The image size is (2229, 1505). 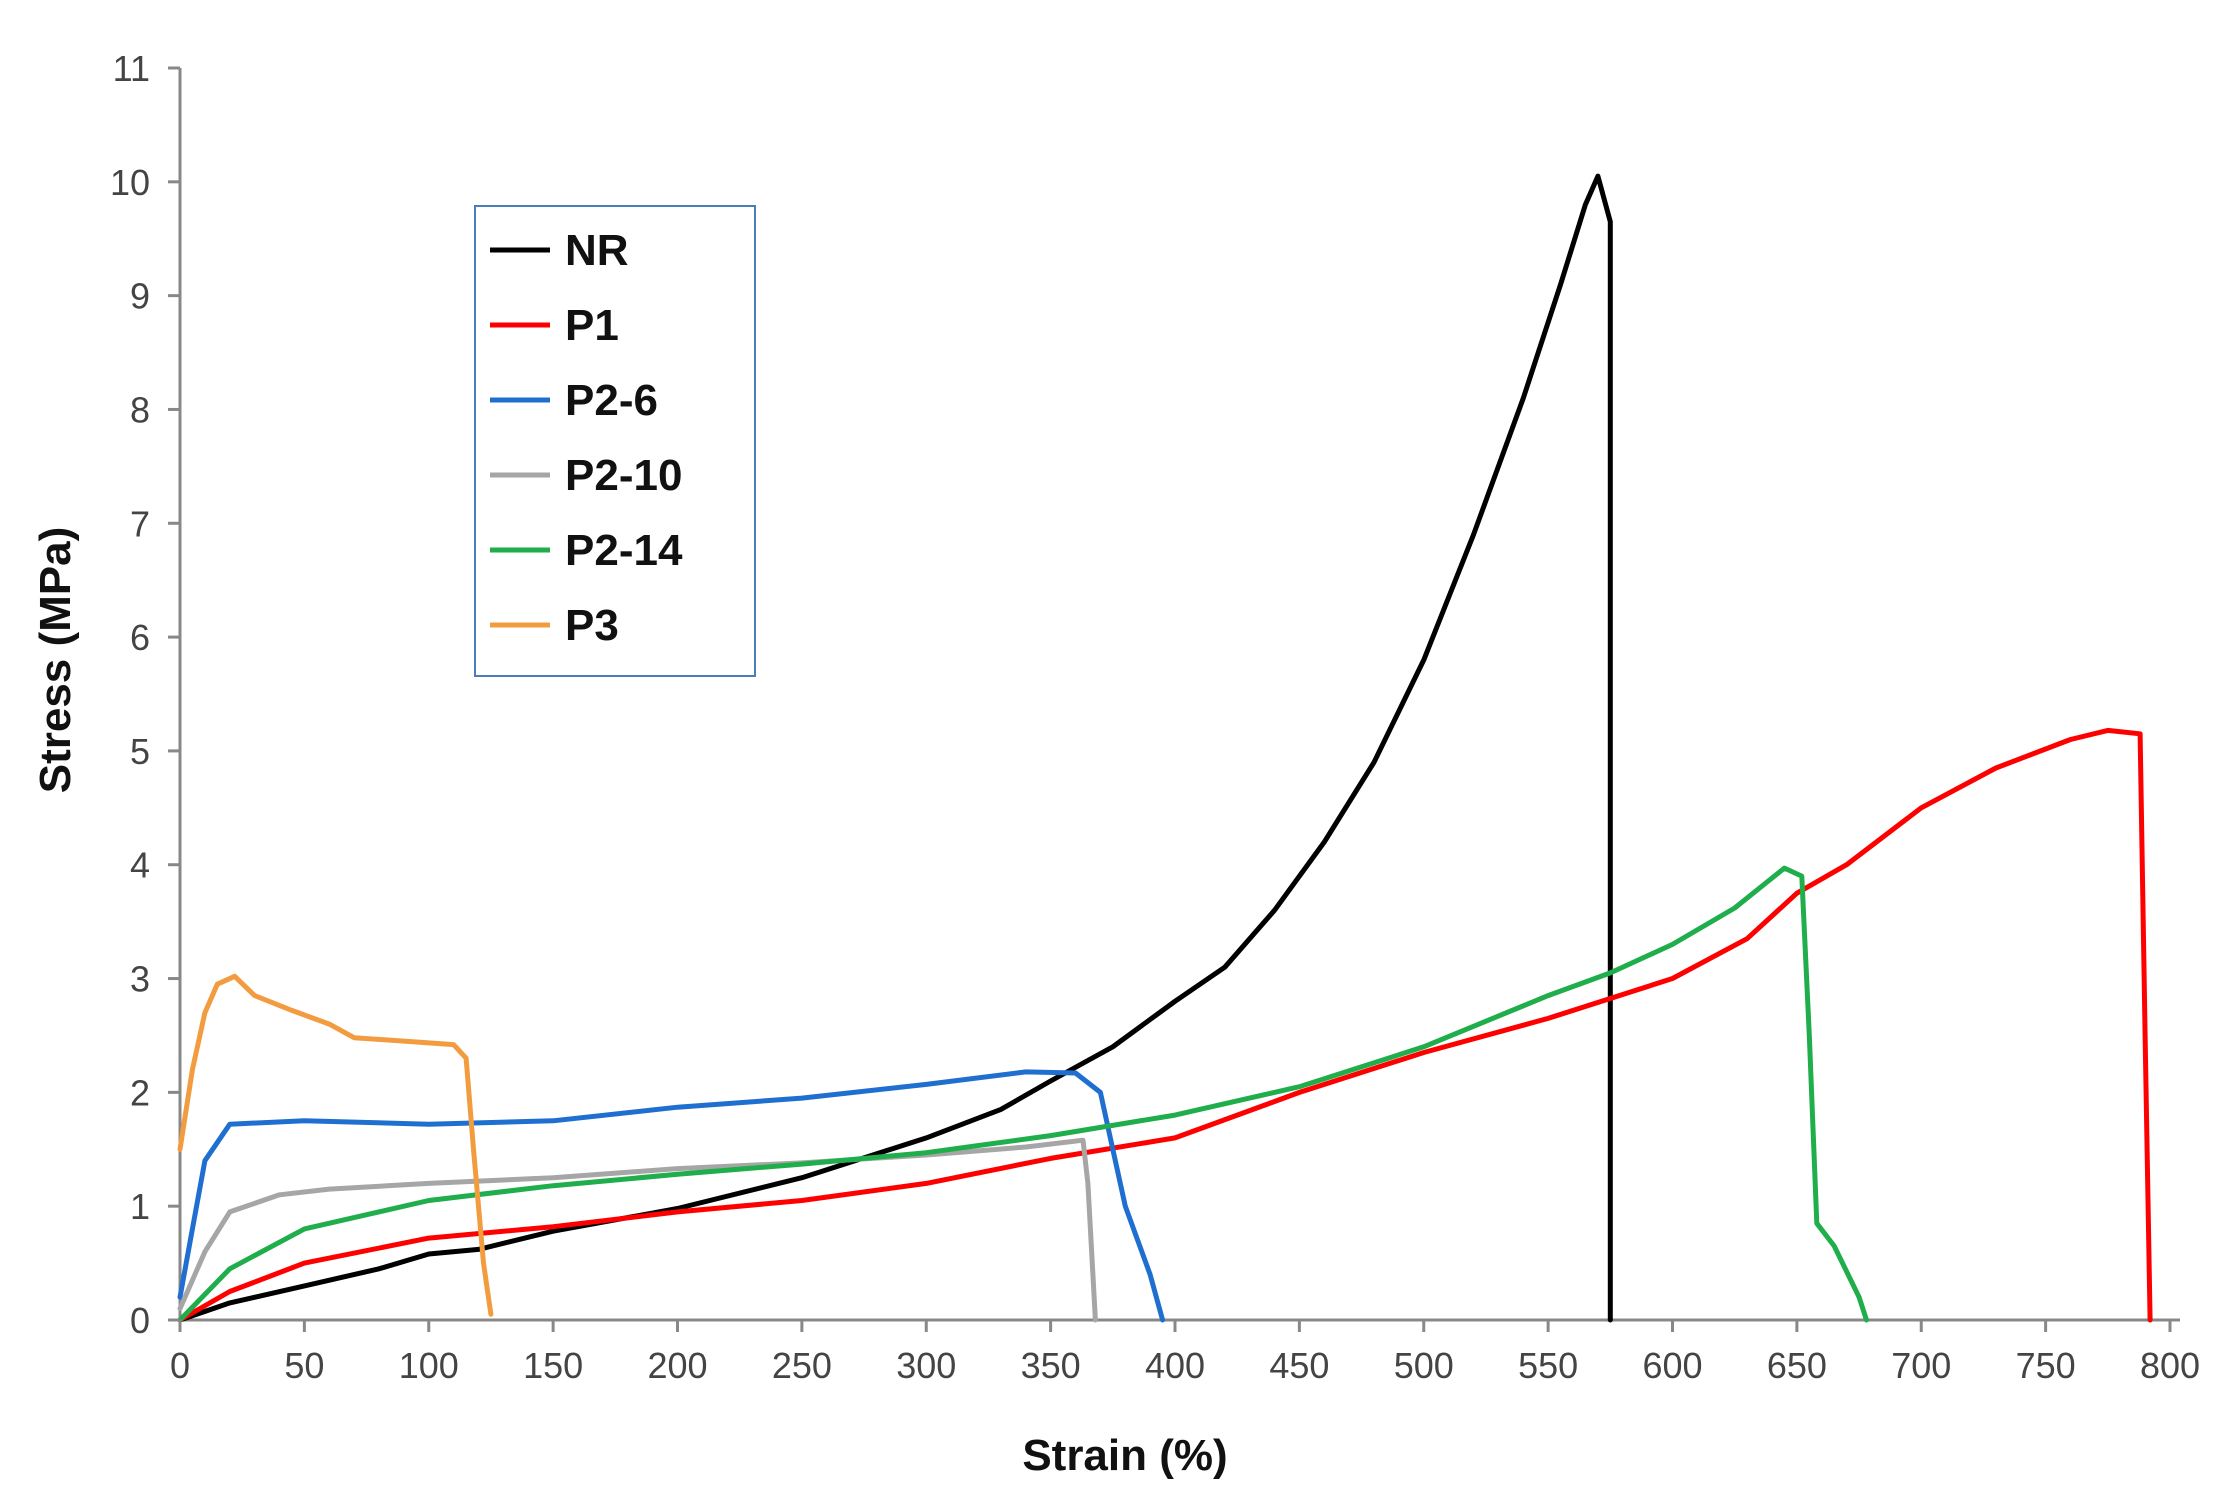 What do you see at coordinates (140, 523) in the screenshot?
I see `y-tick-label: 7` at bounding box center [140, 523].